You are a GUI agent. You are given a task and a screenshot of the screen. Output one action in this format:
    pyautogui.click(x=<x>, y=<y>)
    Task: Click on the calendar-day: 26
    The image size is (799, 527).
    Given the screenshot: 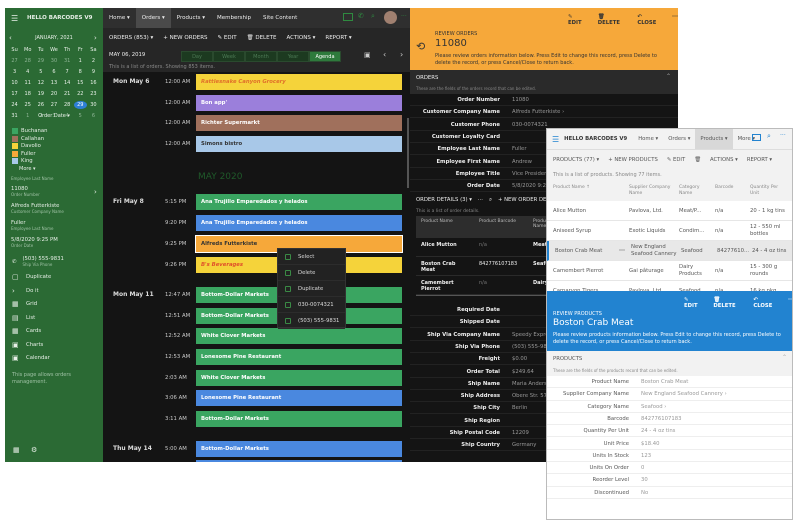 What is the action you would take?
    pyautogui.click(x=41, y=105)
    